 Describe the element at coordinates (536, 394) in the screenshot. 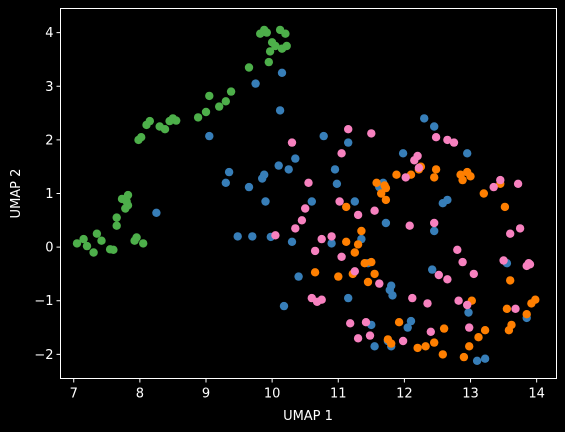

I see `x-tick-label: 14` at that location.